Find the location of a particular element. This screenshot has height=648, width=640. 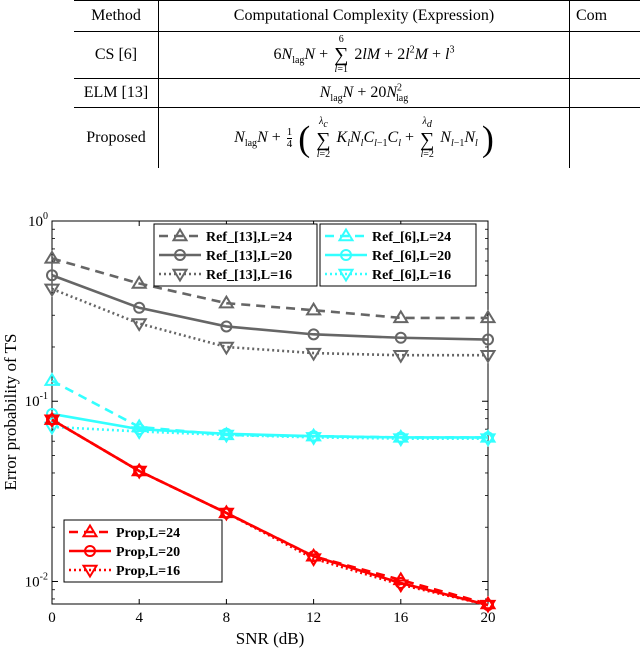

legend-label: Ref_[13],L=20 is located at coordinates (249, 256).